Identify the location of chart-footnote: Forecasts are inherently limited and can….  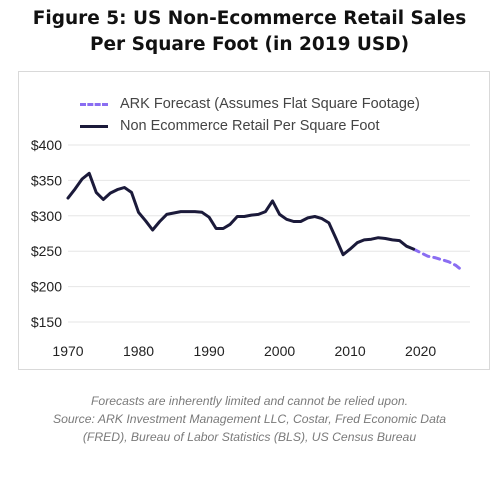
(249, 419).